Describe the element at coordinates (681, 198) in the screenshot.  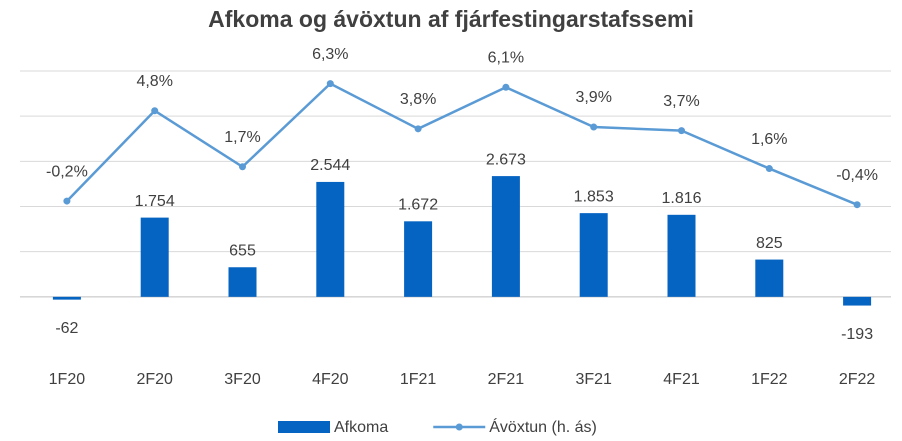
I see `data-label: 1.816` at that location.